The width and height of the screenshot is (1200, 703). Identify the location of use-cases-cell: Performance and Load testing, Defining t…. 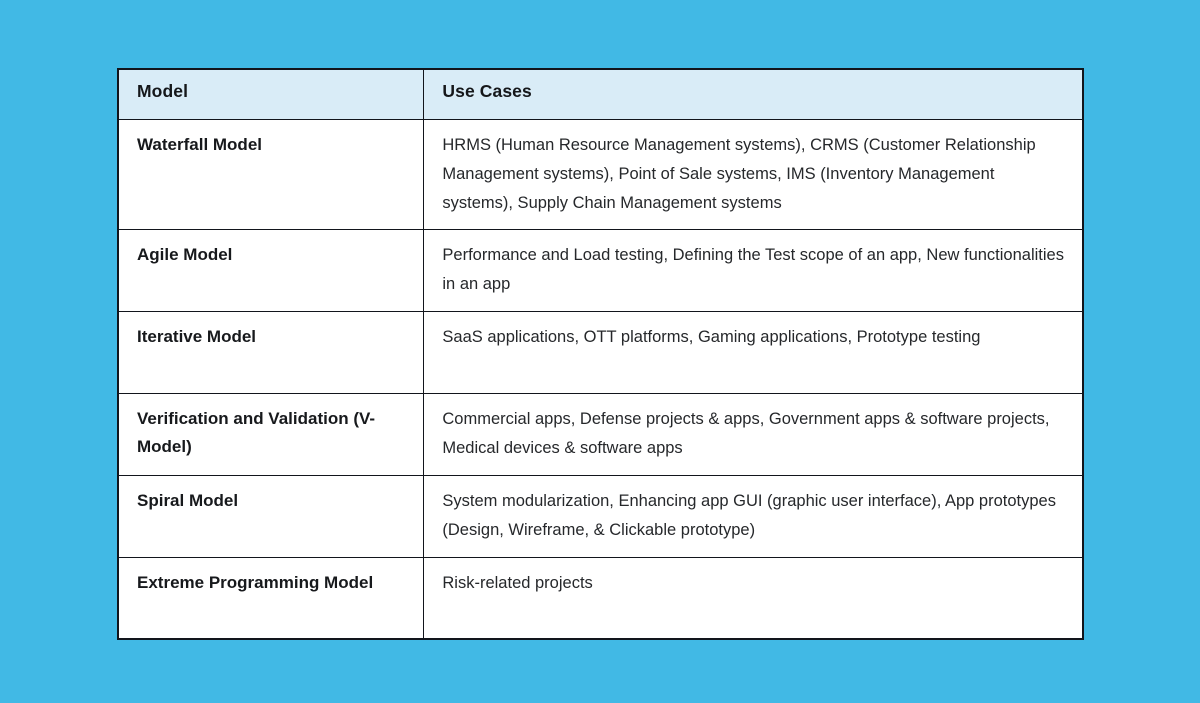
(753, 270).